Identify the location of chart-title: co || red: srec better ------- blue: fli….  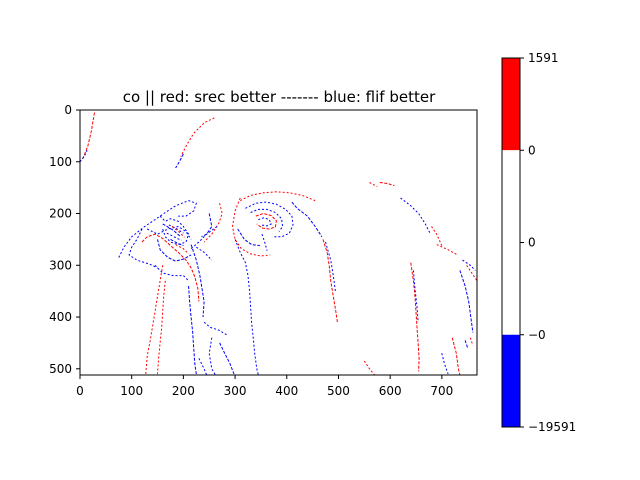
(279, 97).